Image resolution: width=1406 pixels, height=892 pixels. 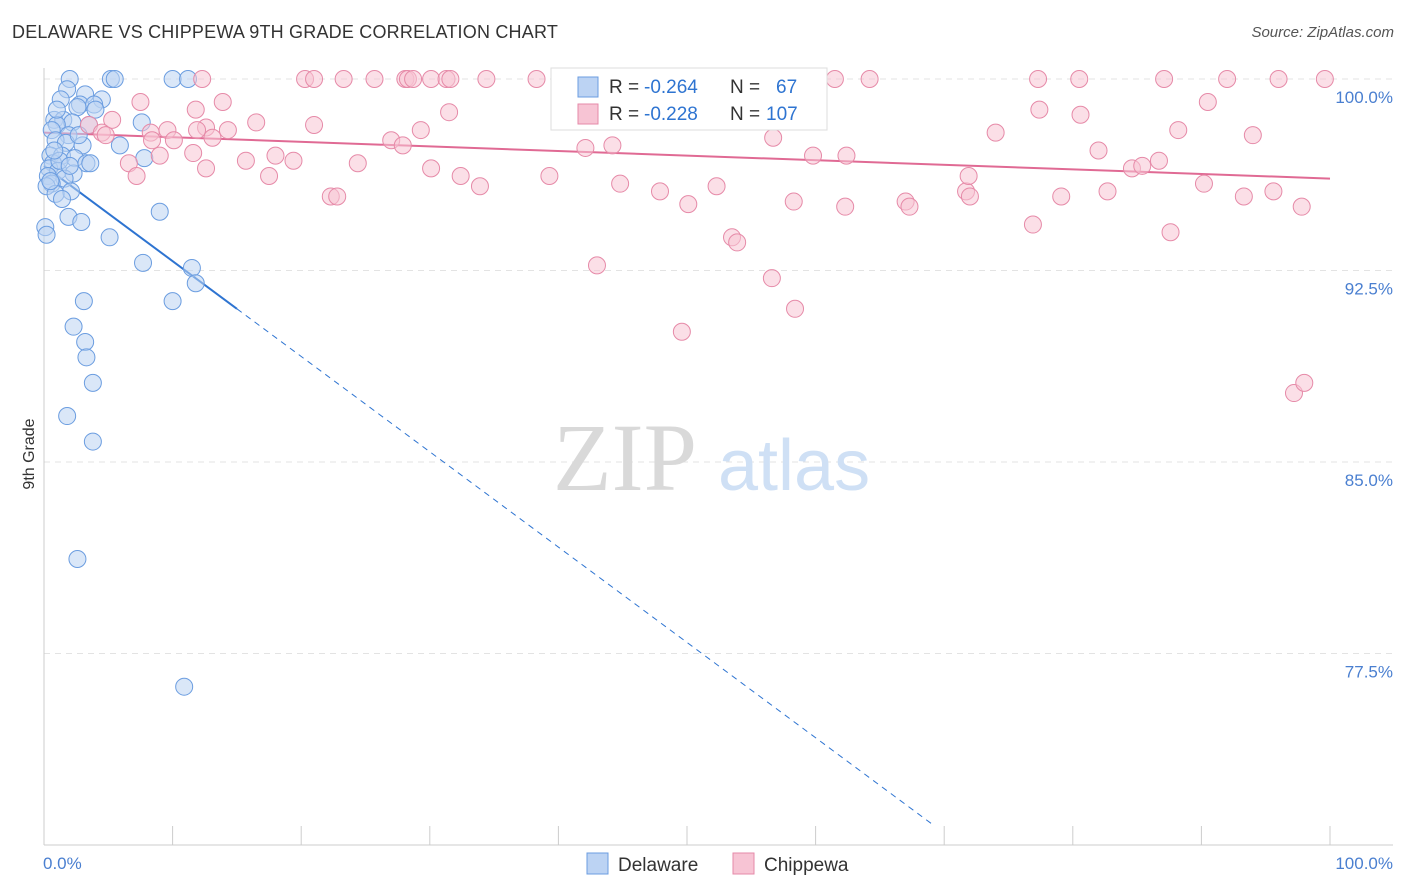 I want to click on legend-r-label-delaware: R =, so click(x=624, y=87).